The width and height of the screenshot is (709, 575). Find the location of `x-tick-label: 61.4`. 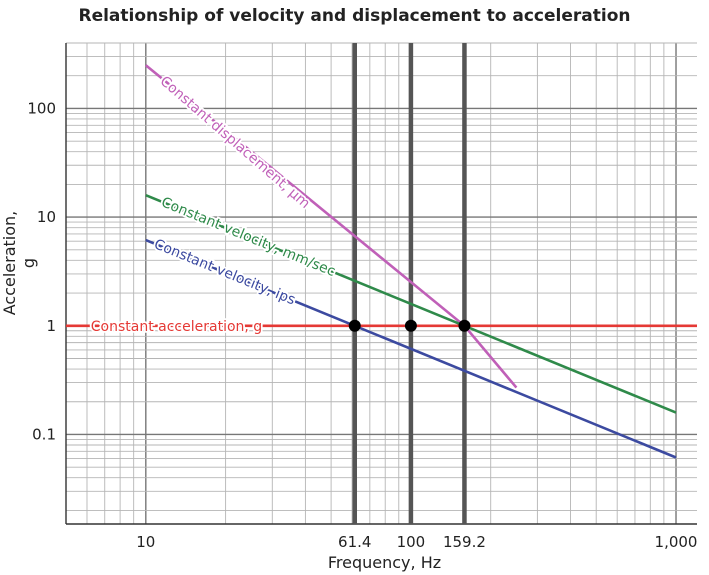

x-tick-label: 61.4 is located at coordinates (354, 542).